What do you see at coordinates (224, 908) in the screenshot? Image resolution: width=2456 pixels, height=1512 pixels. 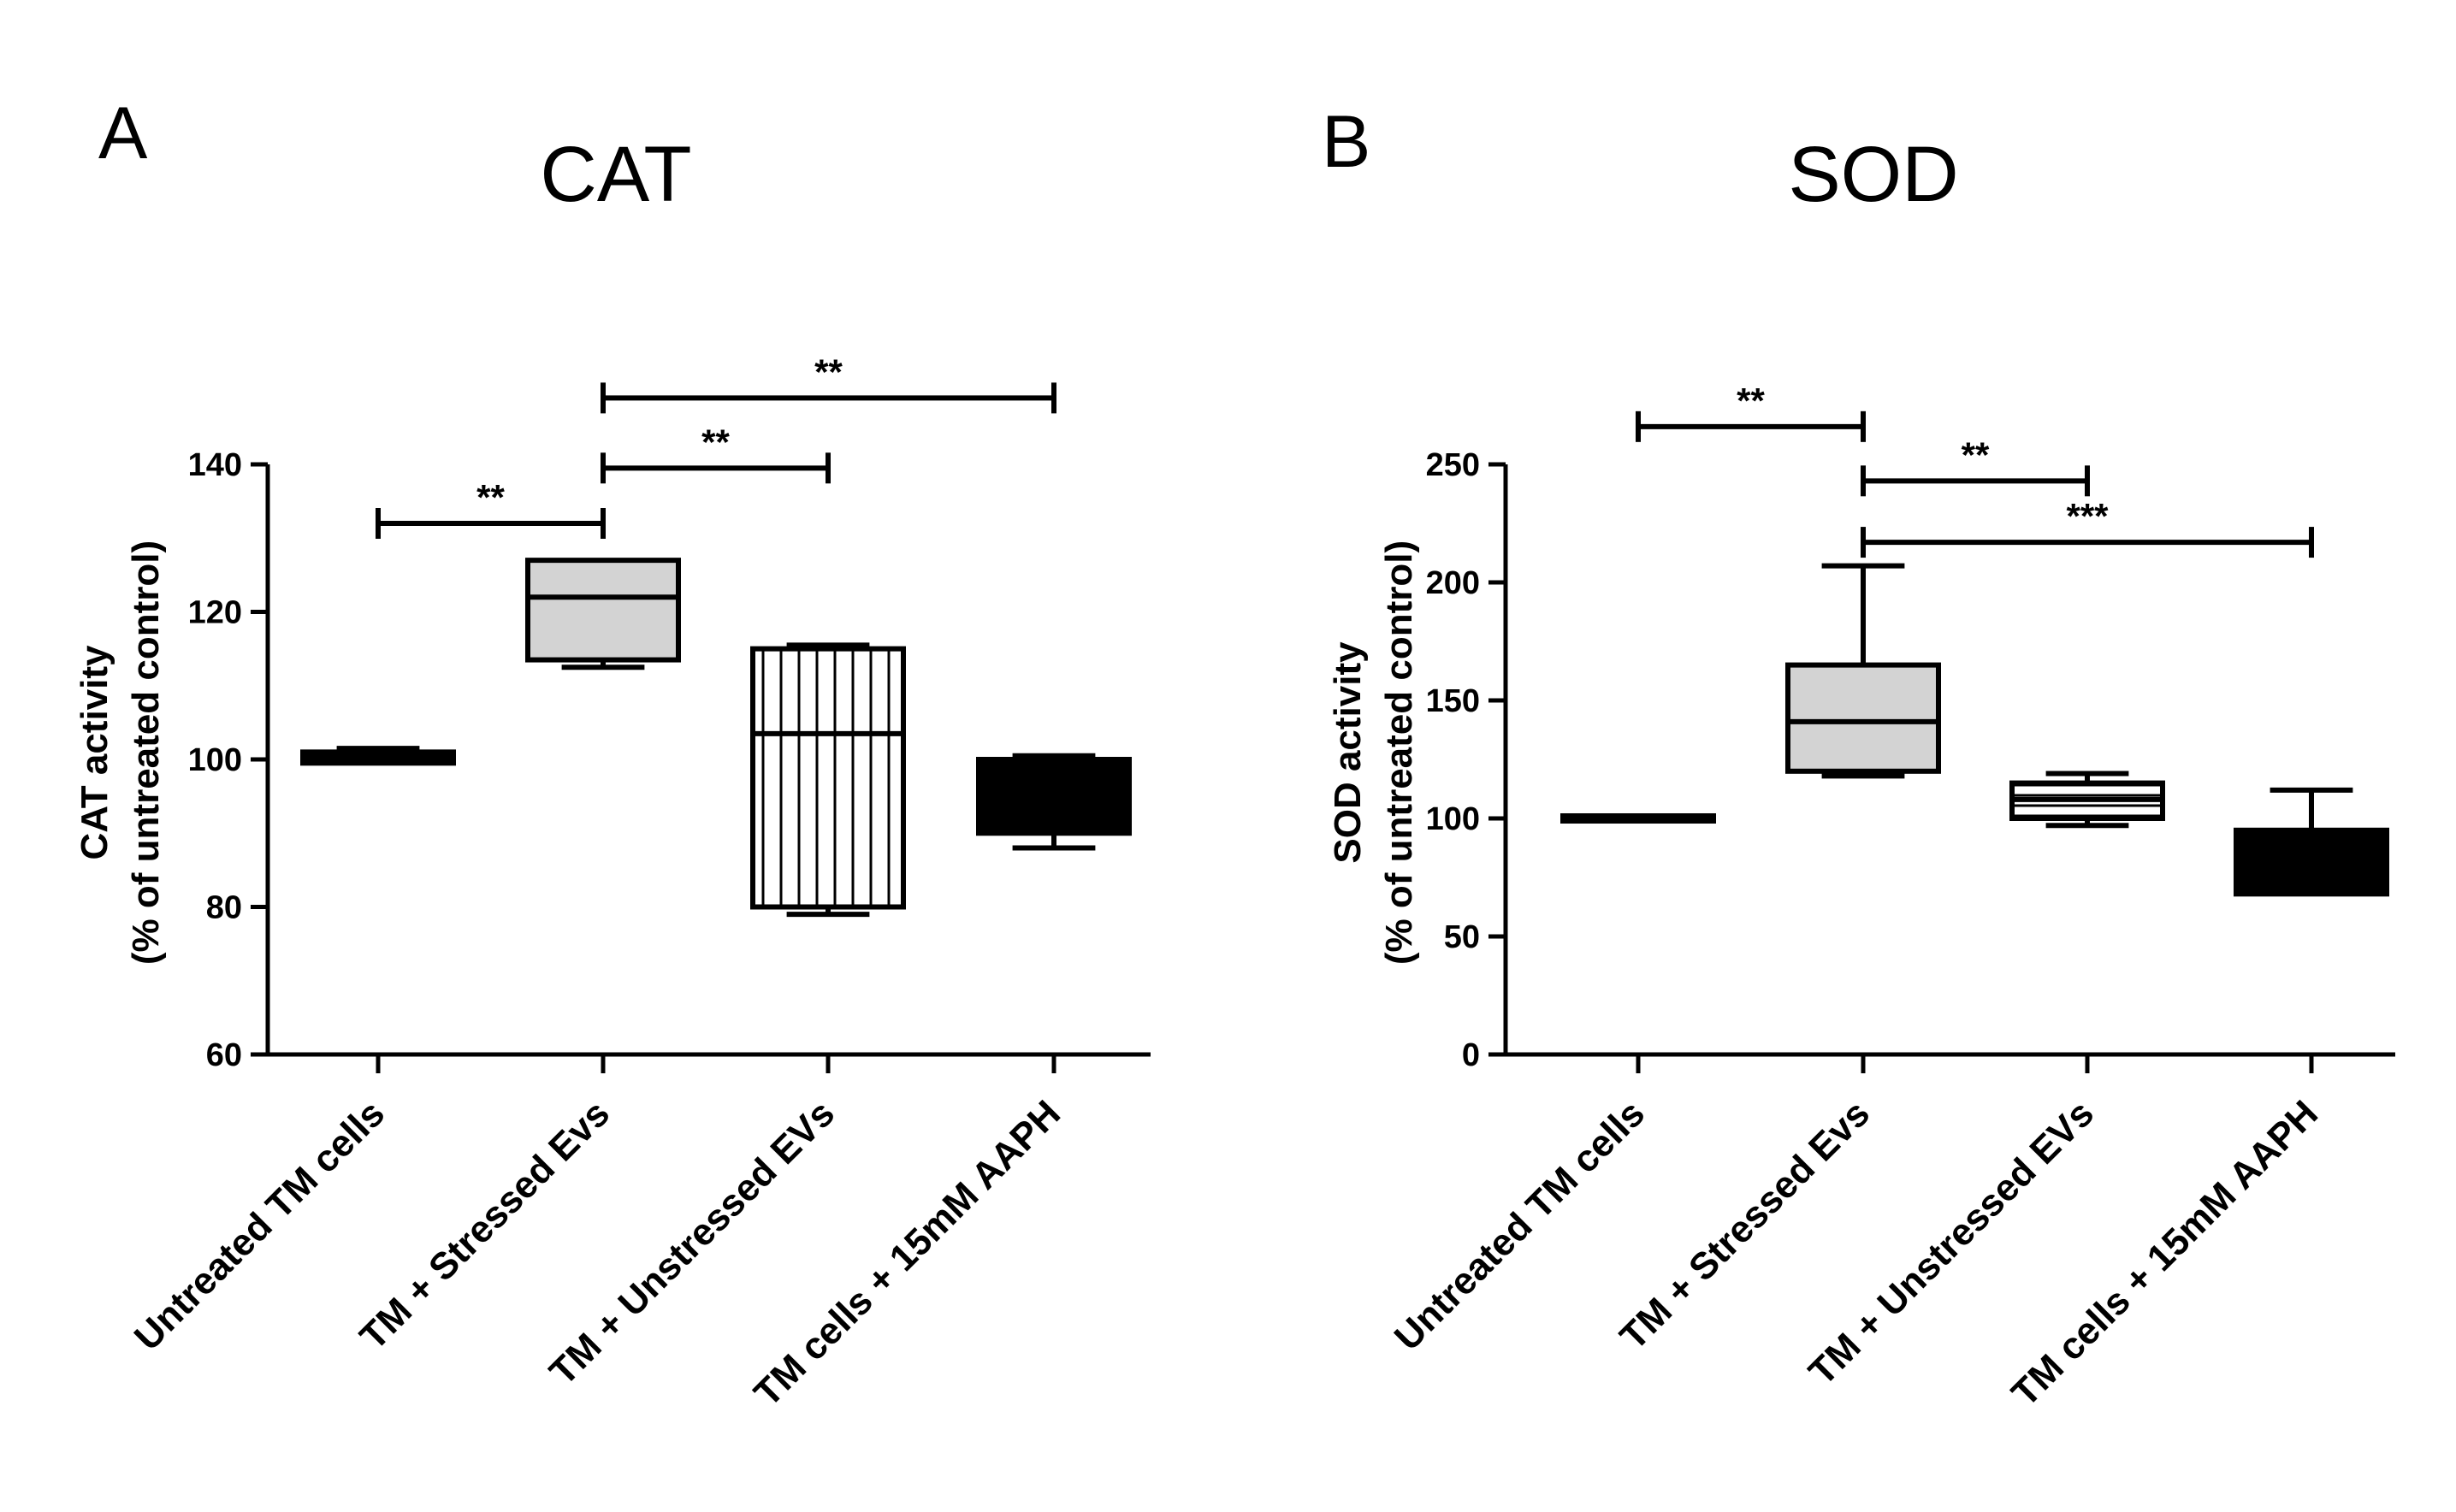 I see `y-tick-label-a-1: 80` at bounding box center [224, 908].